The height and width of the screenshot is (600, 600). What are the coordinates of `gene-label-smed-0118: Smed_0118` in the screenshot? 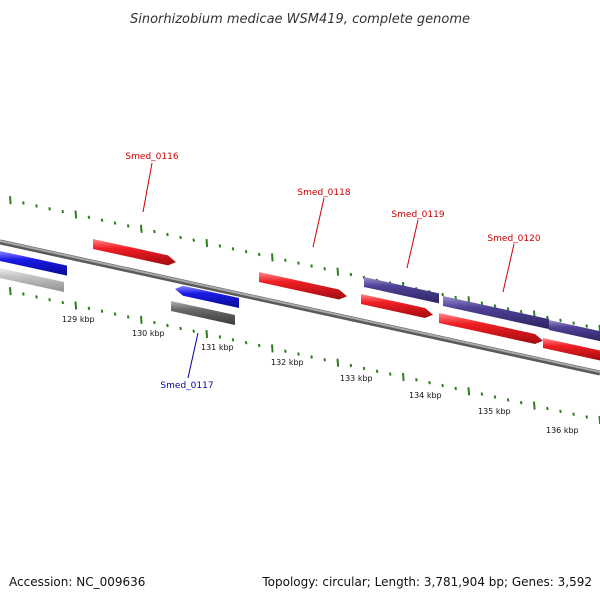 It's located at (323, 193).